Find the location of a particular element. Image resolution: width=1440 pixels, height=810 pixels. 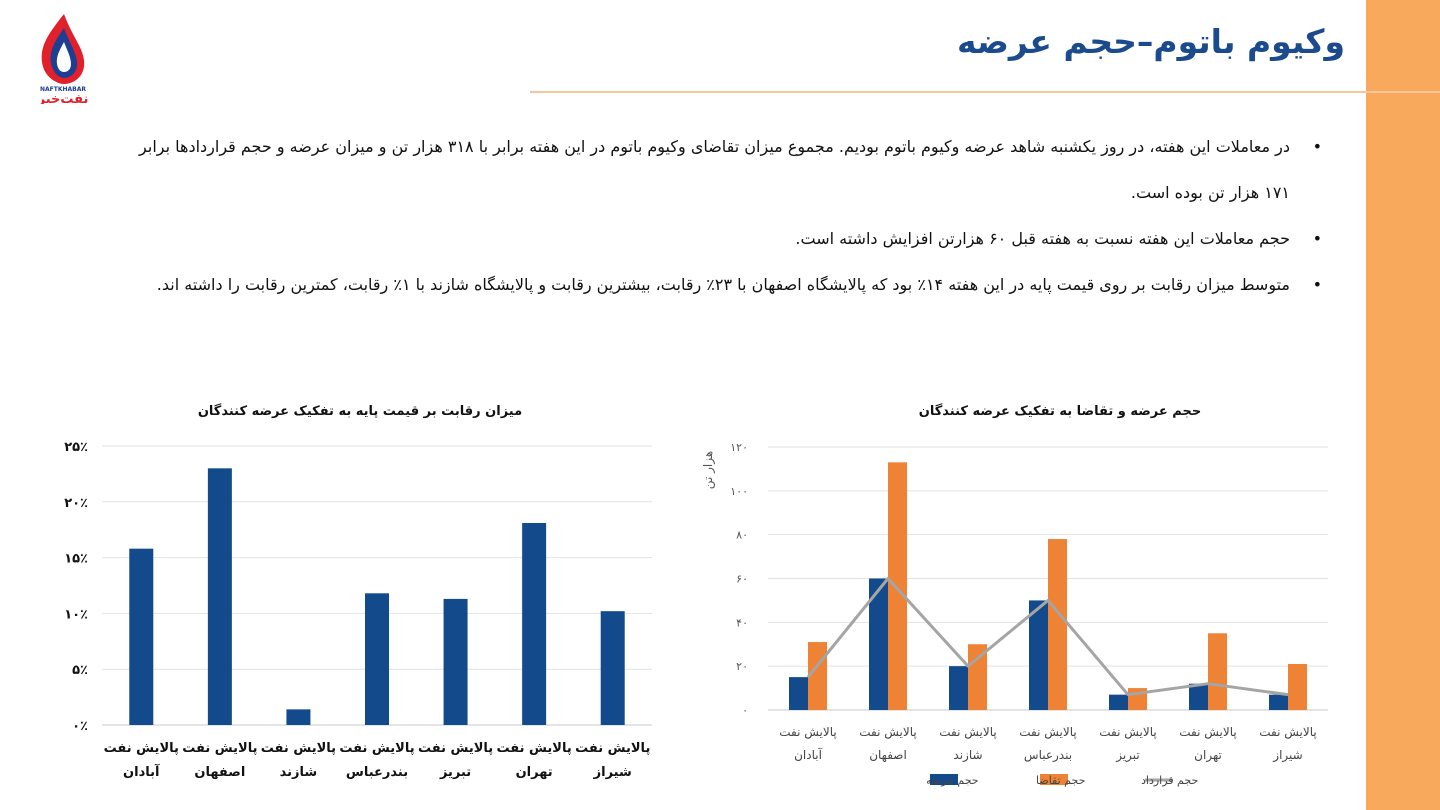

series-line is located at coordinates (1047, 637).